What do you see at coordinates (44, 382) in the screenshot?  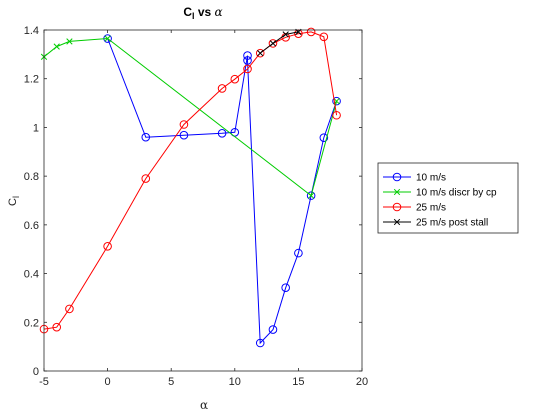 I see `x-tick-label: -5` at bounding box center [44, 382].